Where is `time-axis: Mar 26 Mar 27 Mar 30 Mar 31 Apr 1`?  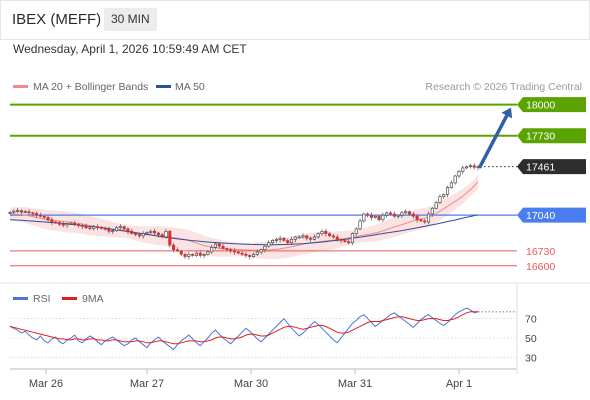 time-axis: Mar 26 Mar 27 Mar 30 Mar 31 Apr 1 is located at coordinates (250, 379).